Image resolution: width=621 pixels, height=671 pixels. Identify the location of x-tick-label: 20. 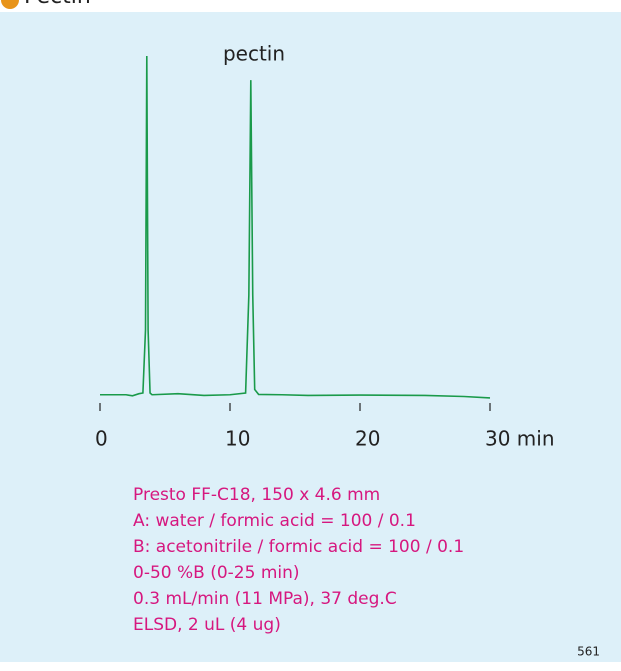
(367, 439).